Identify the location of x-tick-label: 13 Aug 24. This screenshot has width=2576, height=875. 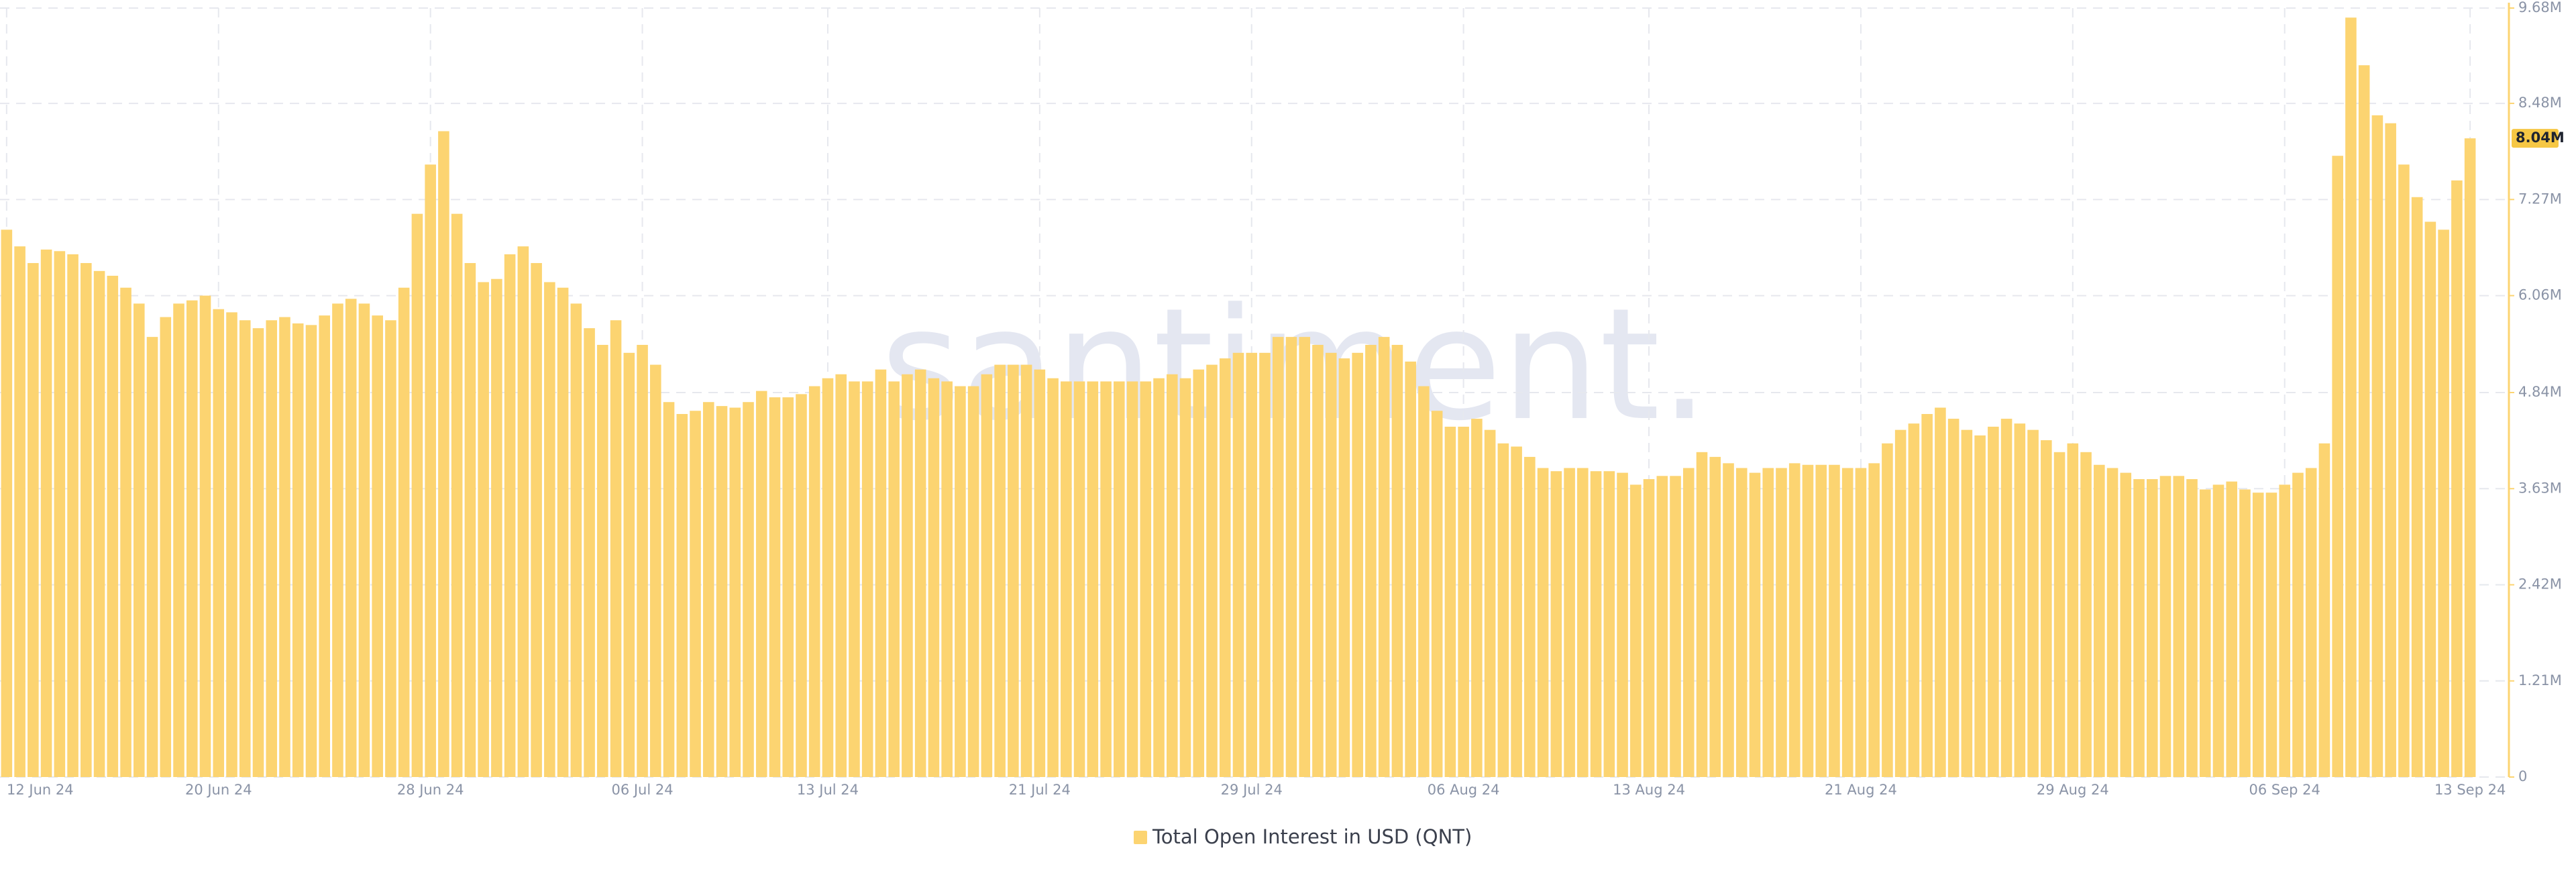
(1649, 790).